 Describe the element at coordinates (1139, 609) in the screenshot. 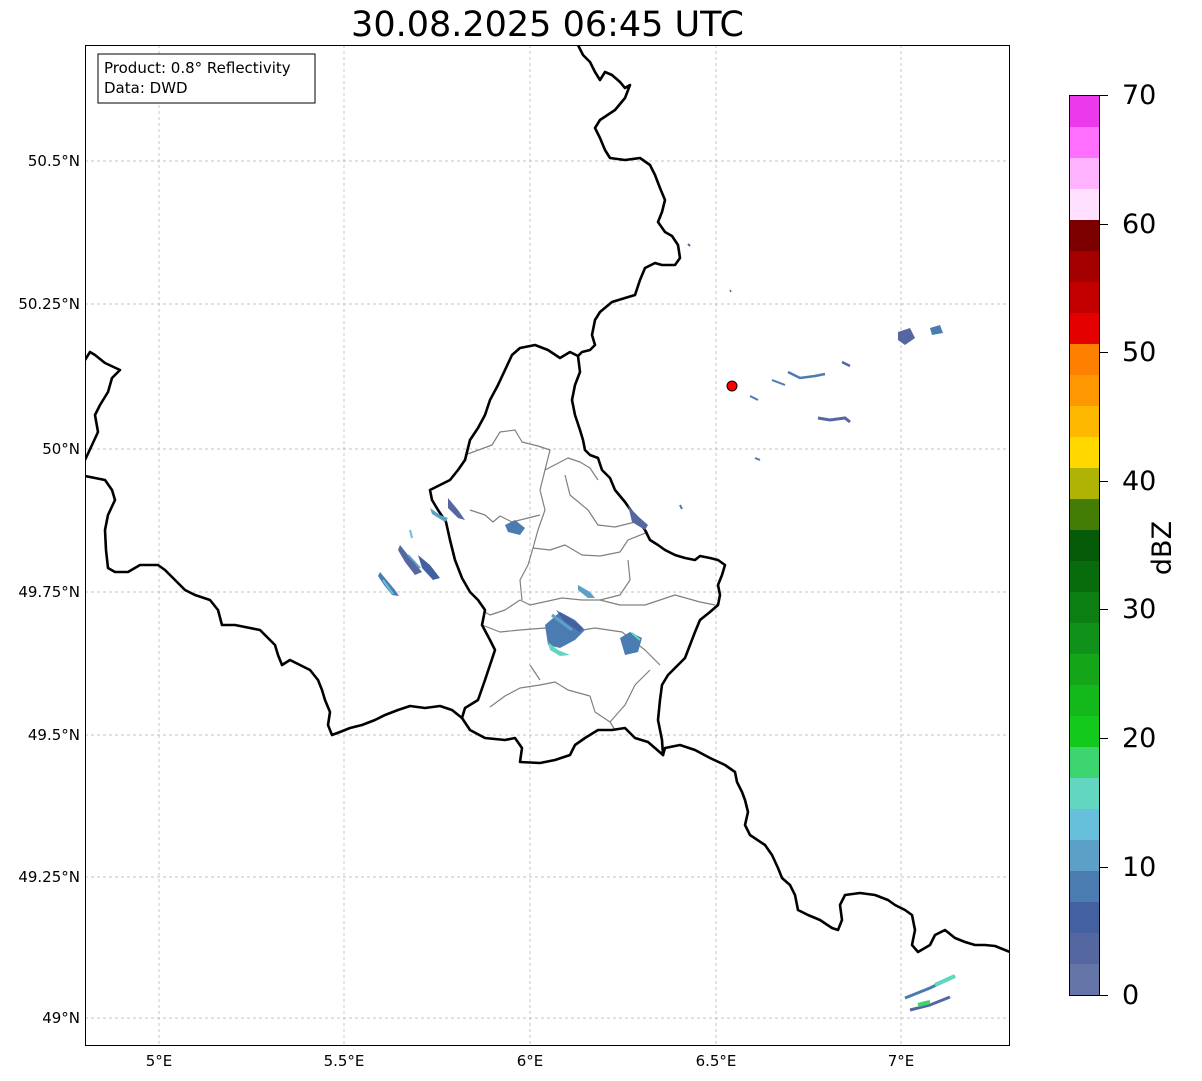

I see `colorbar-label-30: 30` at that location.